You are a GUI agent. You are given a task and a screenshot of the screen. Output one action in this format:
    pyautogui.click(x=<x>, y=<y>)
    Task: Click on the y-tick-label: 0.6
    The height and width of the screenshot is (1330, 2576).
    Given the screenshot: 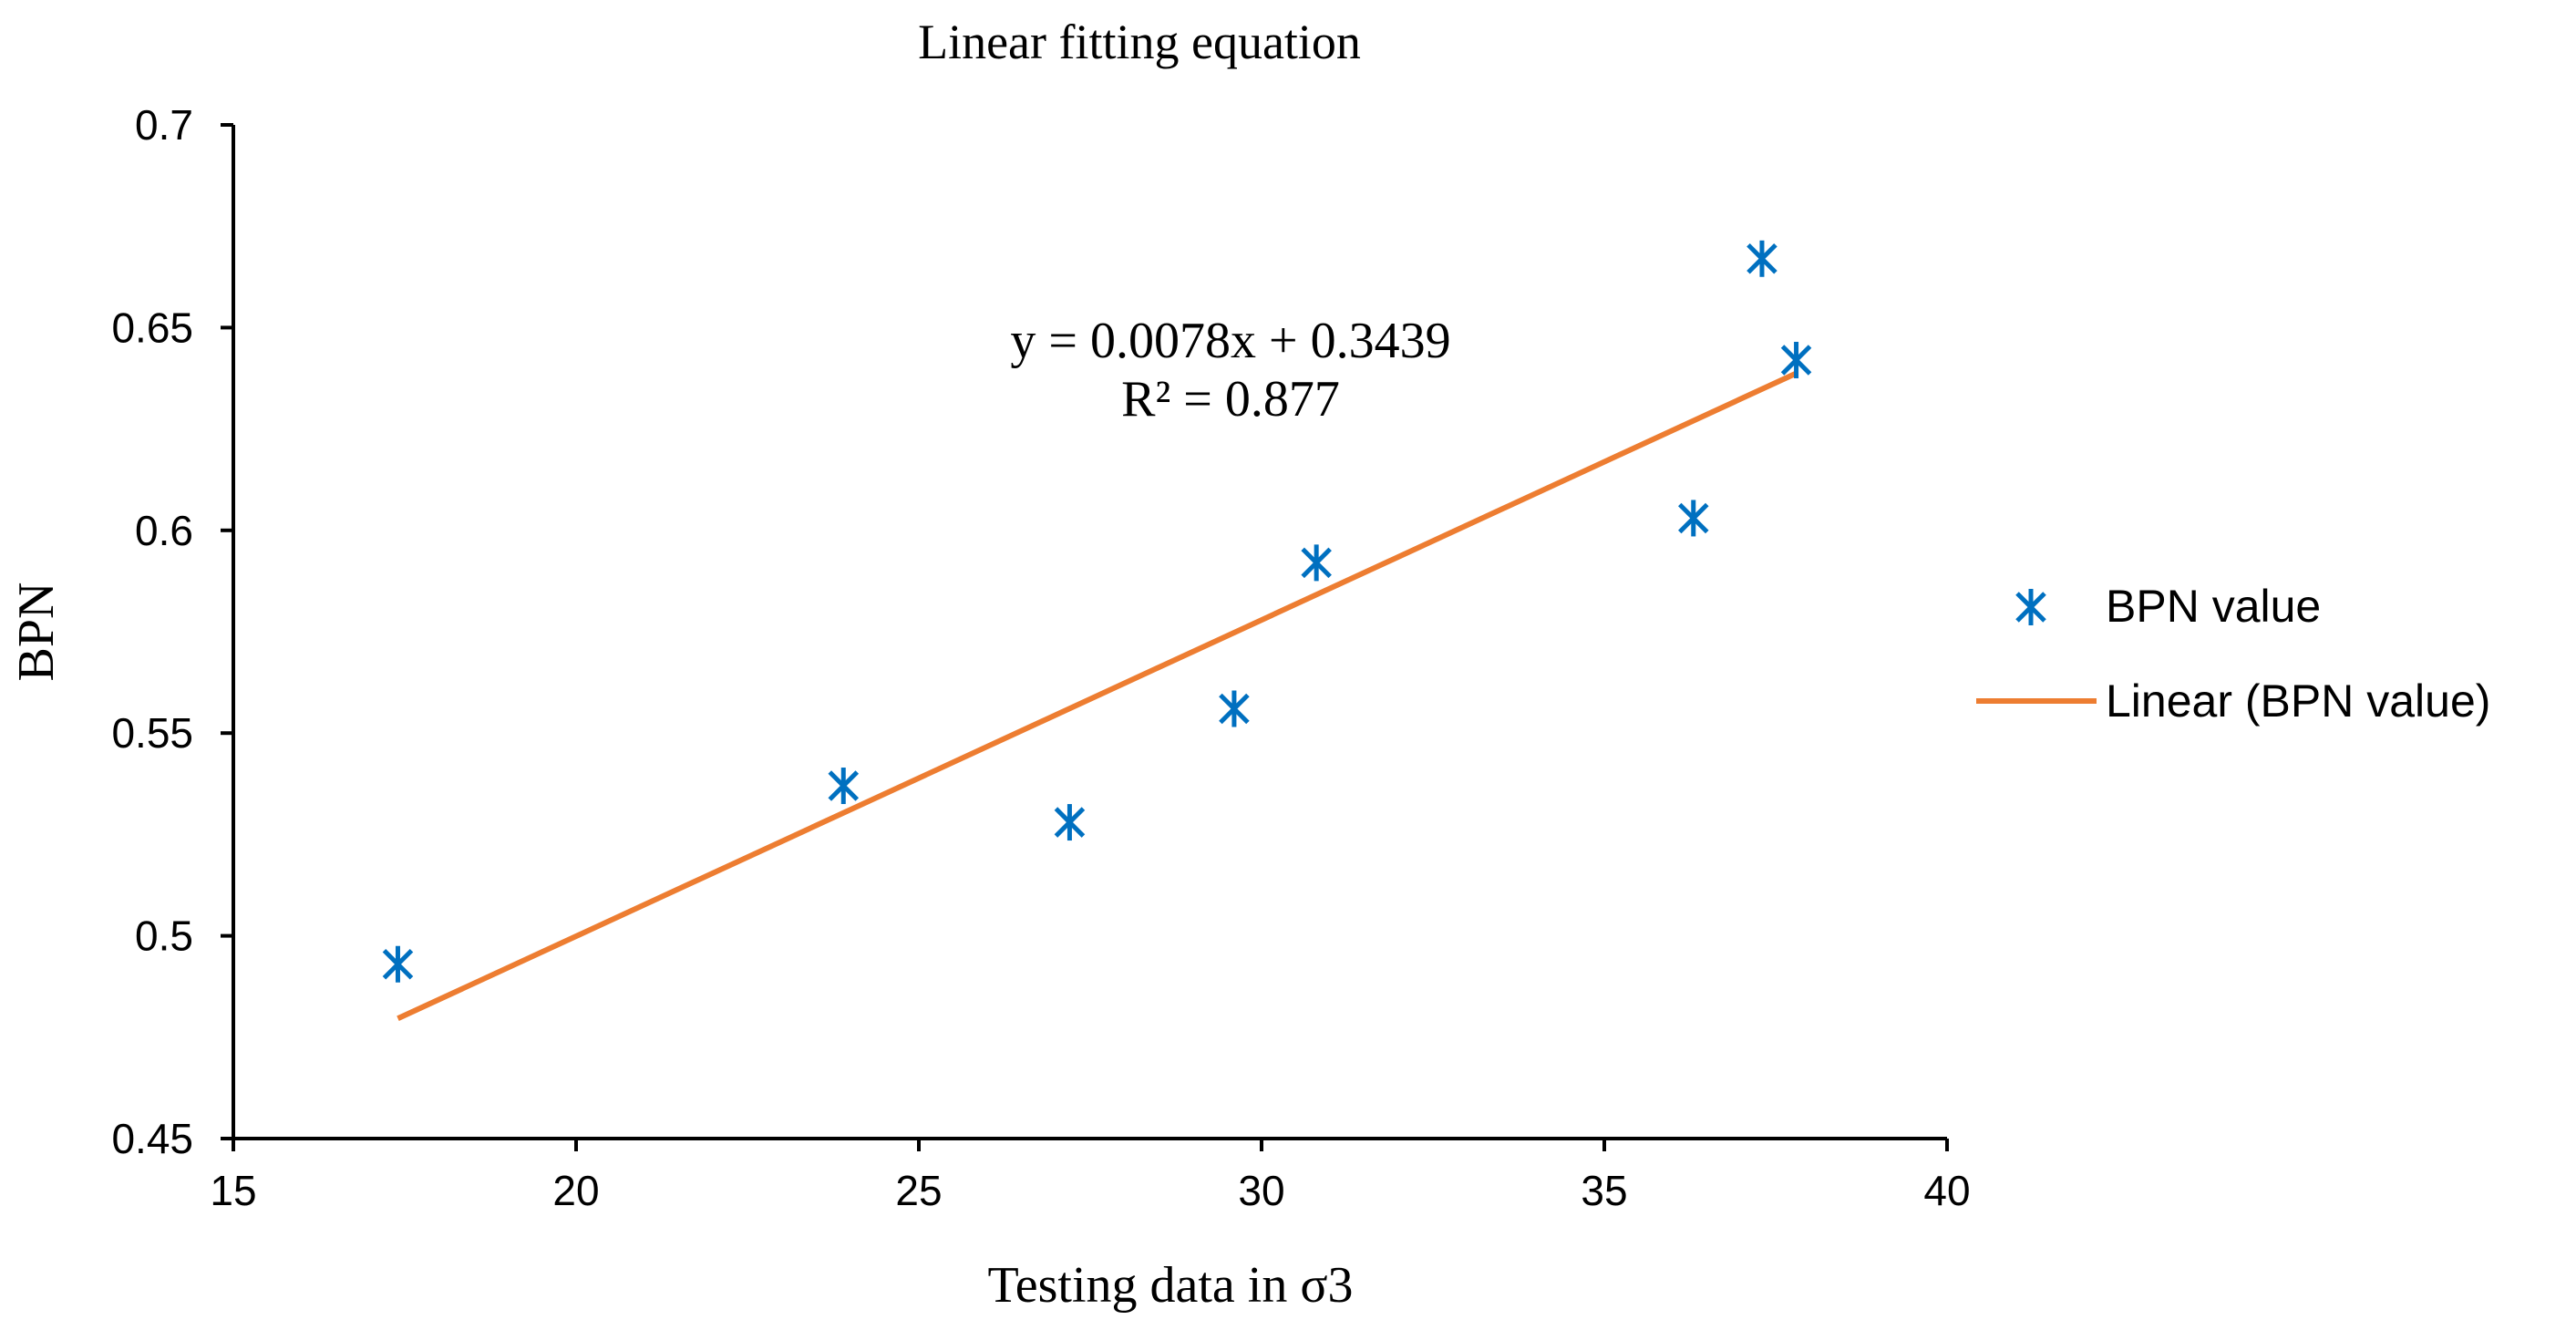 What is the action you would take?
    pyautogui.click(x=164, y=530)
    